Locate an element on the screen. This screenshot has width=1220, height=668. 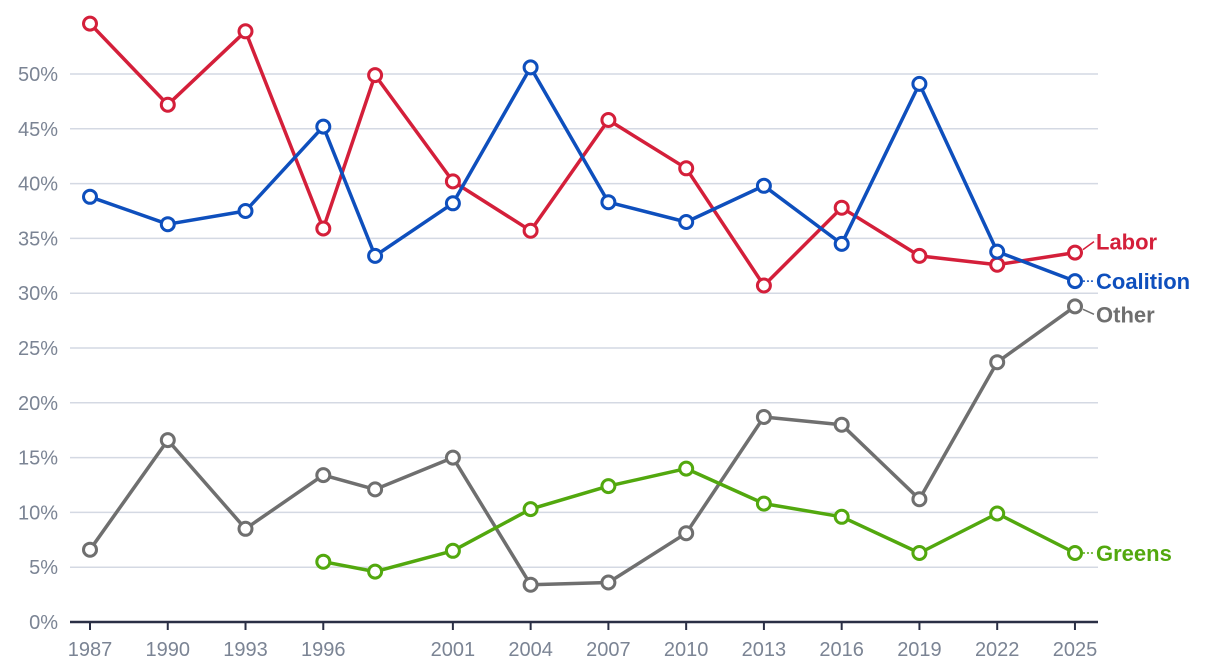
x-tick-label: 2013 is located at coordinates (764, 650).